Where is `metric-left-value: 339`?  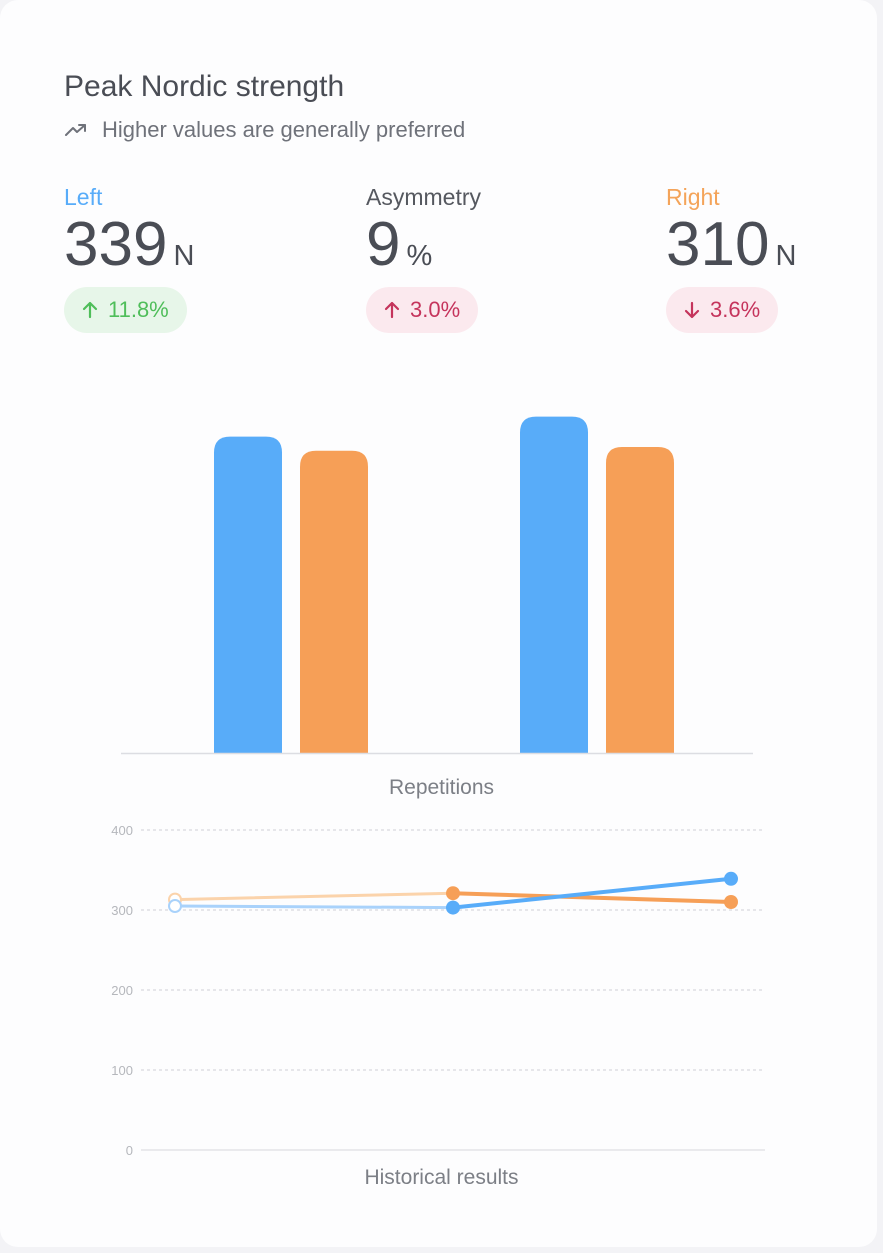 metric-left-value: 339 is located at coordinates (116, 244).